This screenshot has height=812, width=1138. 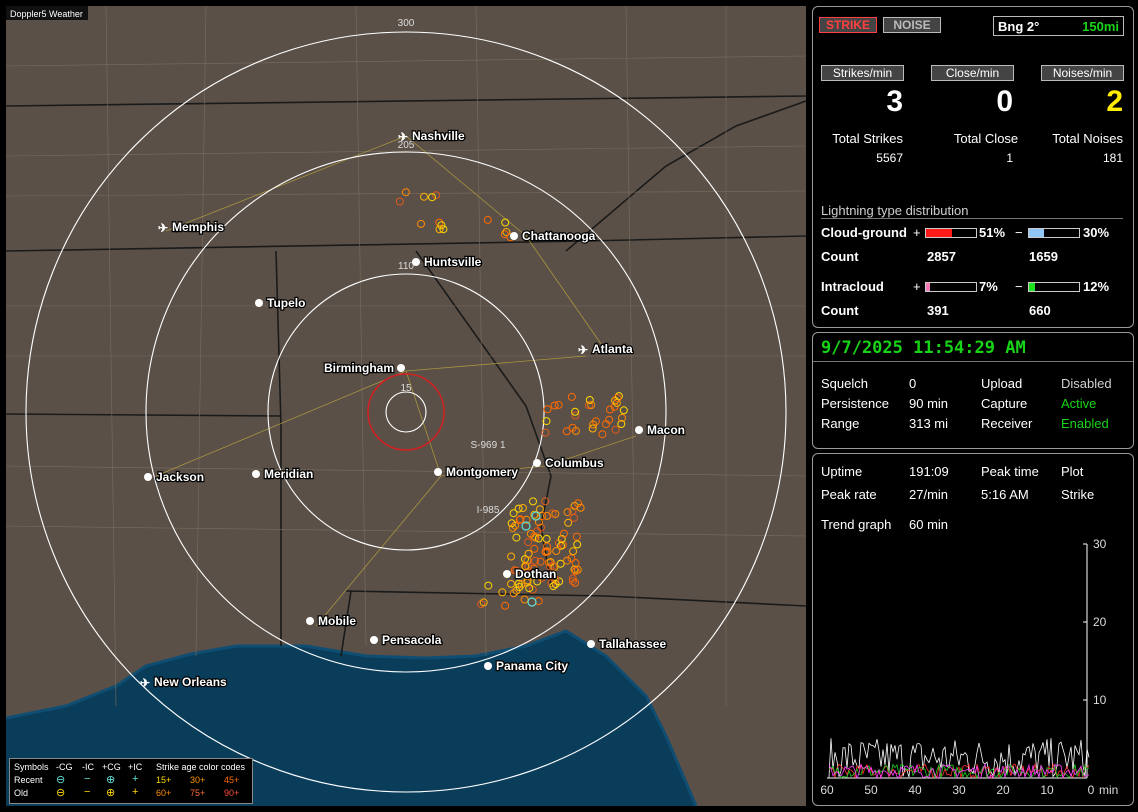 I want to click on noise-button: NOISE, so click(x=912, y=25).